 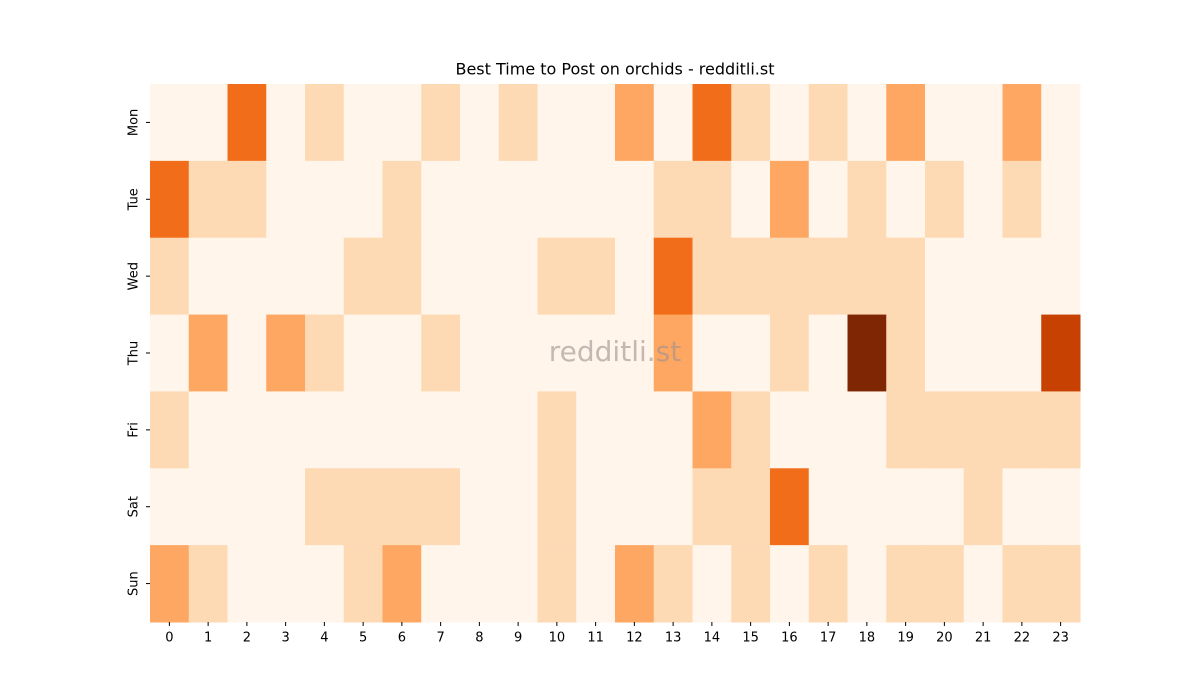 I want to click on y-tick-label: Tue, so click(x=134, y=199).